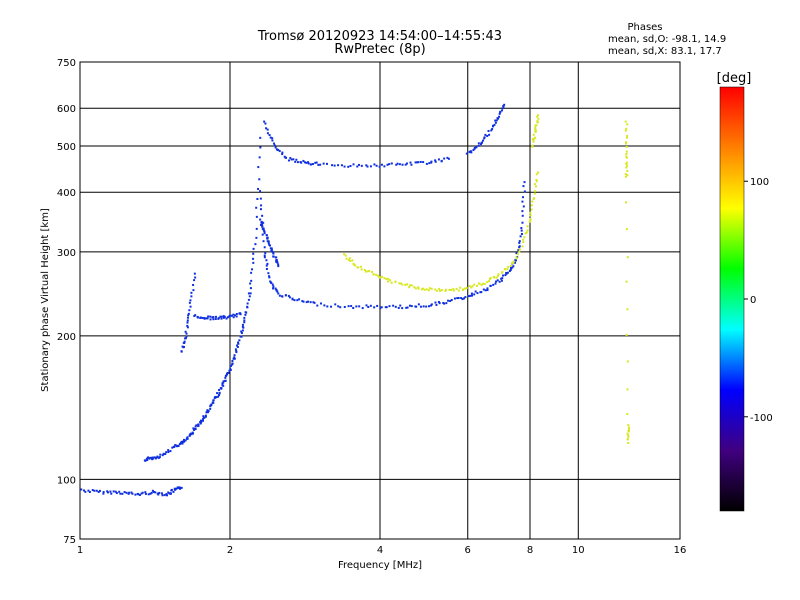 The width and height of the screenshot is (800, 600). What do you see at coordinates (69, 540) in the screenshot?
I see `y-tick-label: 75` at bounding box center [69, 540].